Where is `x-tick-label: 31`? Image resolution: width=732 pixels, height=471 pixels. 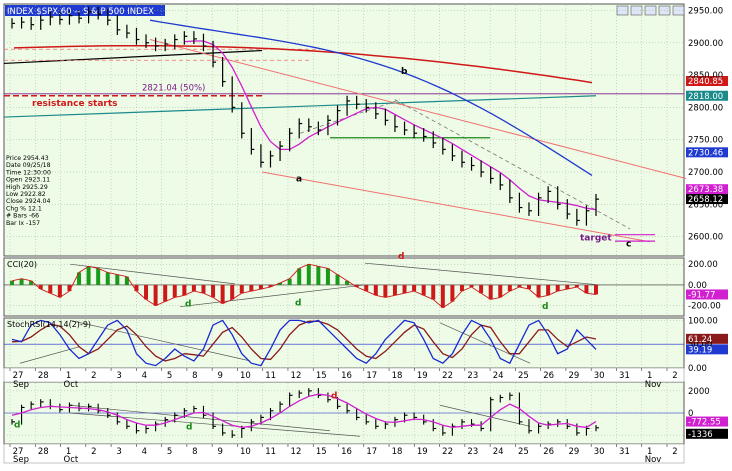 x-tick-label: 31 is located at coordinates (624, 376).